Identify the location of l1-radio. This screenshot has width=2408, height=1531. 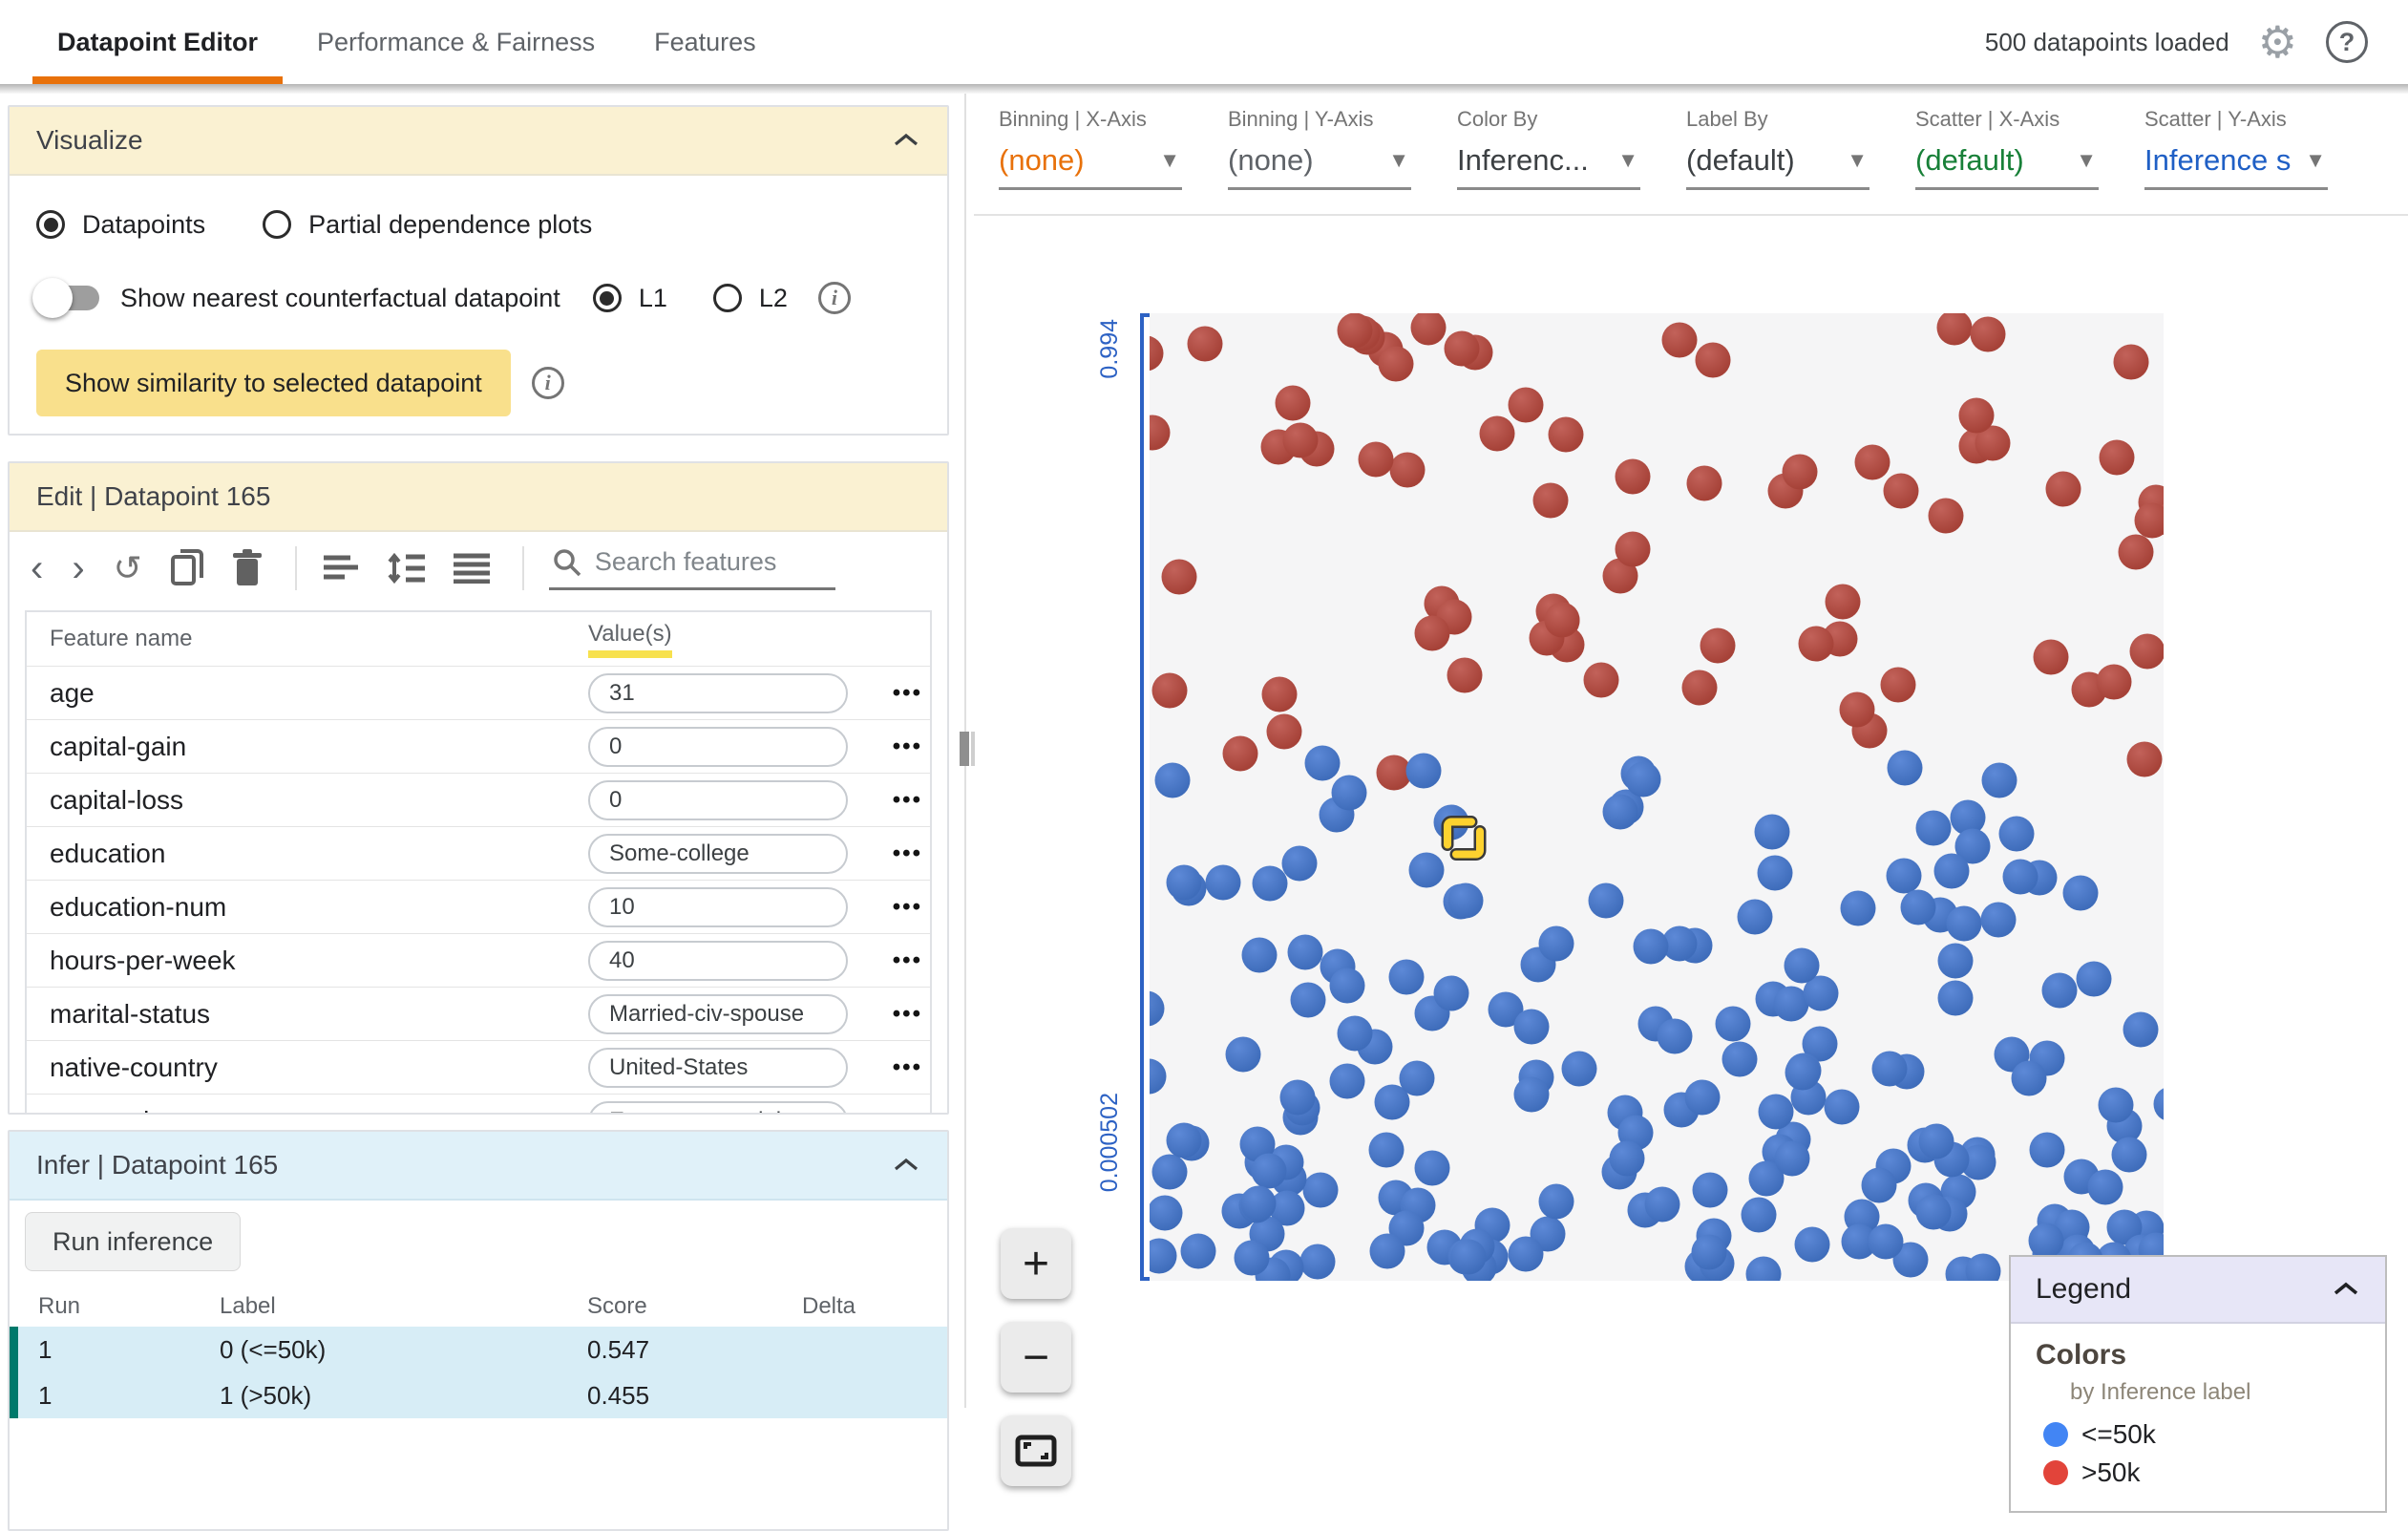
(607, 298).